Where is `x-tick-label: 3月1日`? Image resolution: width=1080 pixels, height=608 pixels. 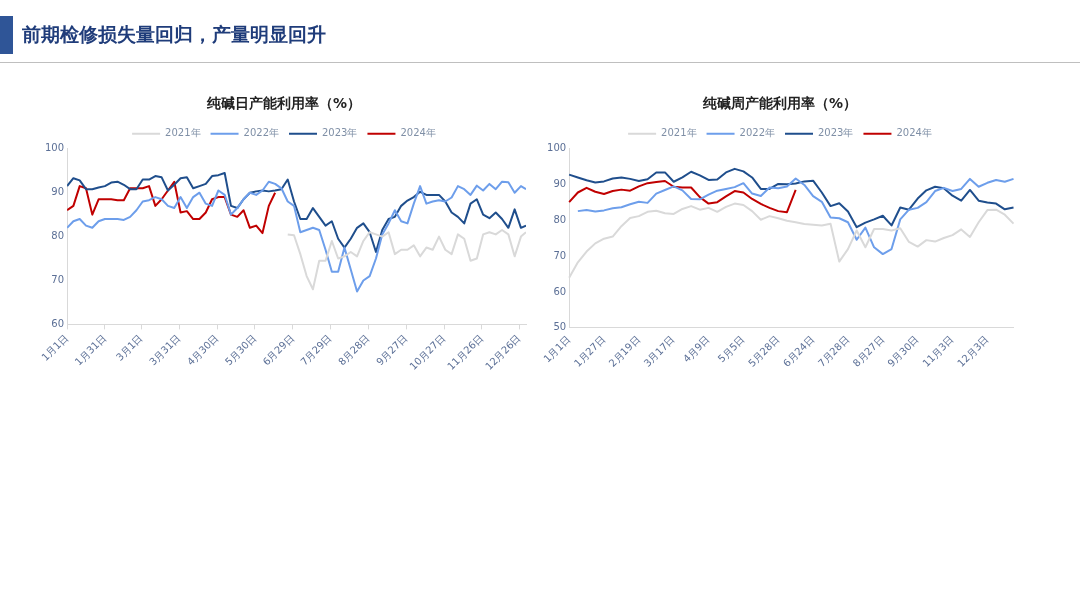 x-tick-label: 3月1日 is located at coordinates (129, 348).